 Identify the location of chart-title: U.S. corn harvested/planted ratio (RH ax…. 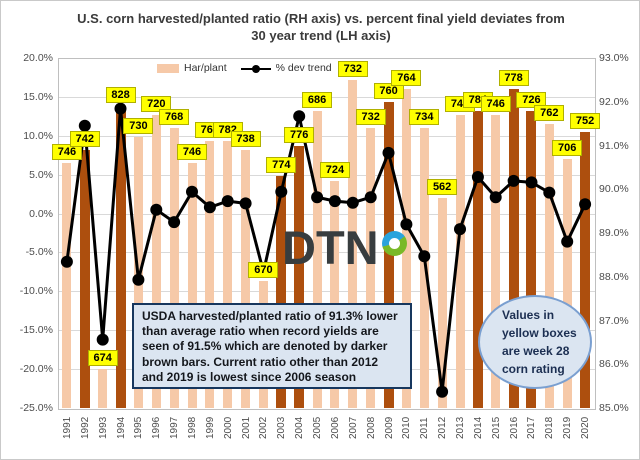
(320, 27).